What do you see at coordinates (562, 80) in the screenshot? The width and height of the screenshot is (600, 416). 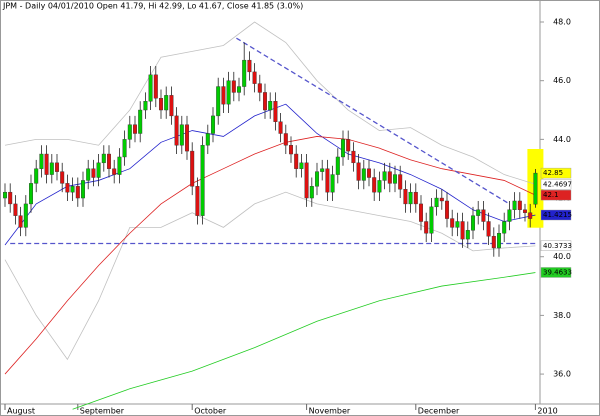 I see `y-tick-label: 46.0` at bounding box center [562, 80].